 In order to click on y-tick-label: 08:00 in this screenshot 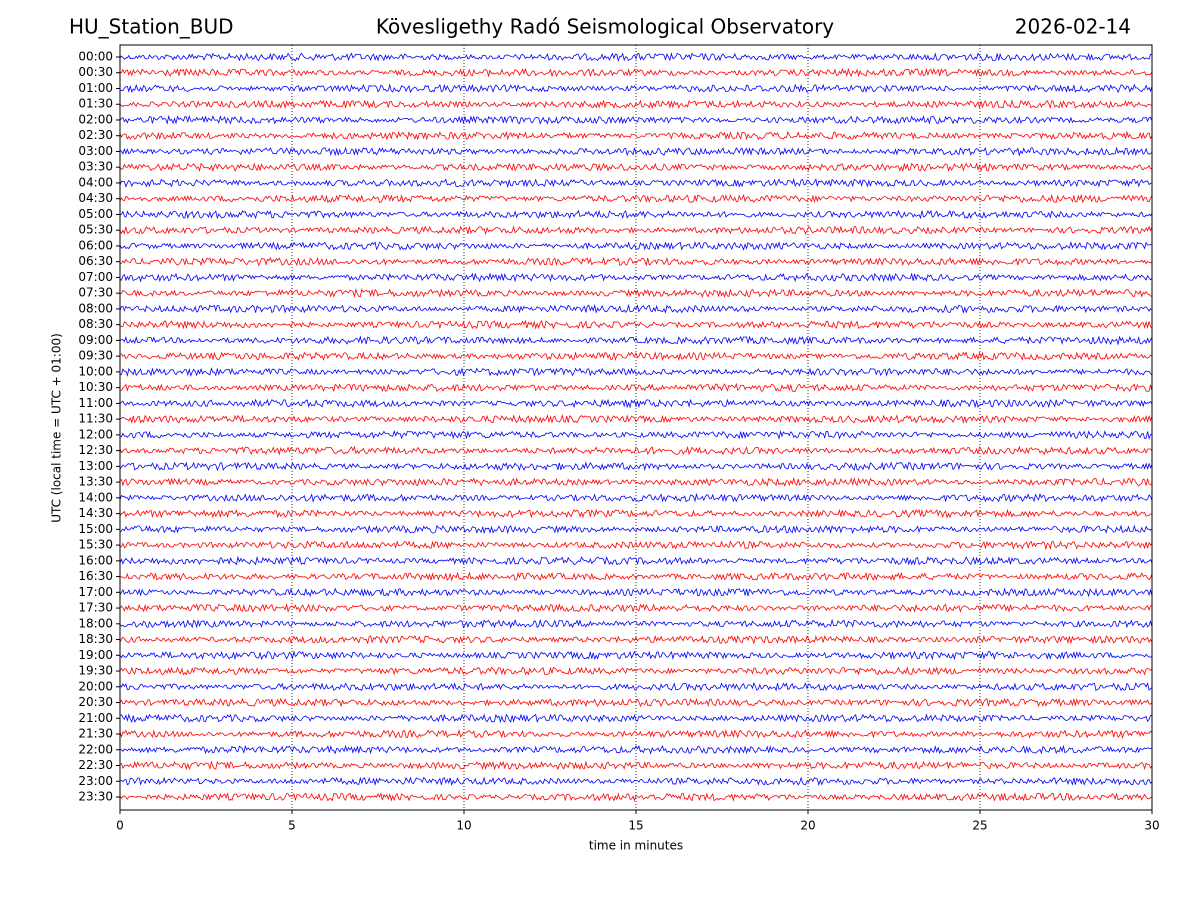, I will do `click(95, 308)`.